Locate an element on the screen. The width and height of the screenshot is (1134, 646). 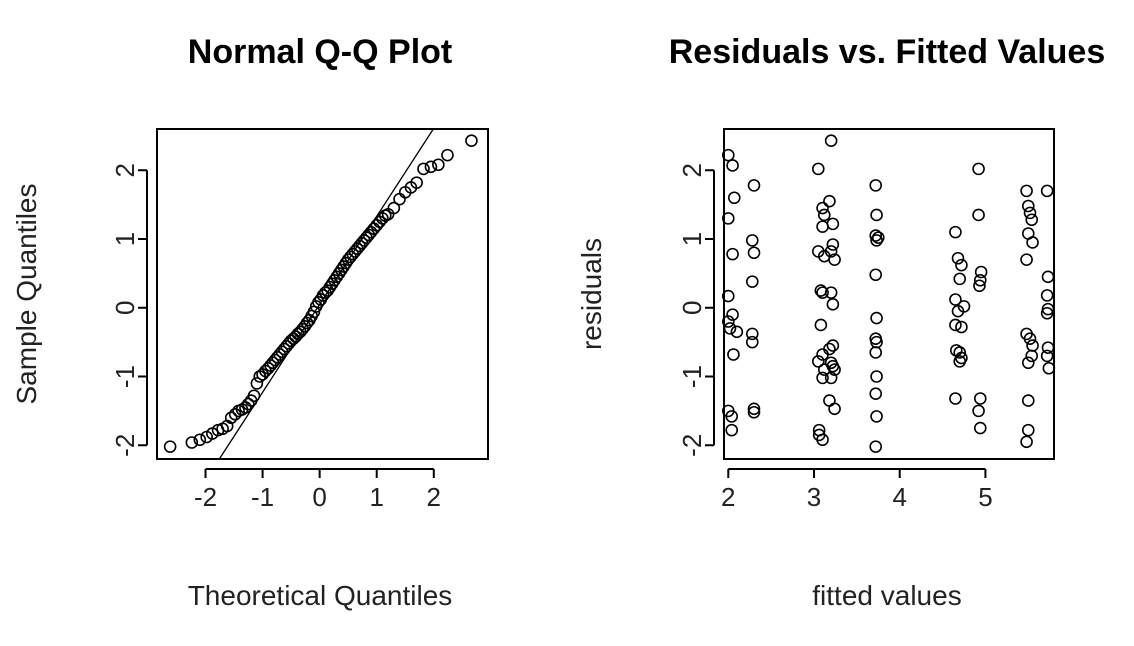
residuals-y-tick-label: -2 is located at coordinates (692, 445).